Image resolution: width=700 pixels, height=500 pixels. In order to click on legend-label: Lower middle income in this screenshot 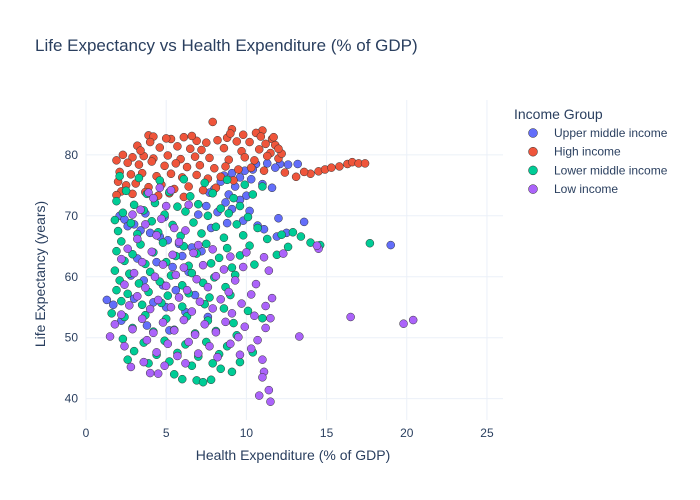, I will do `click(611, 170)`.